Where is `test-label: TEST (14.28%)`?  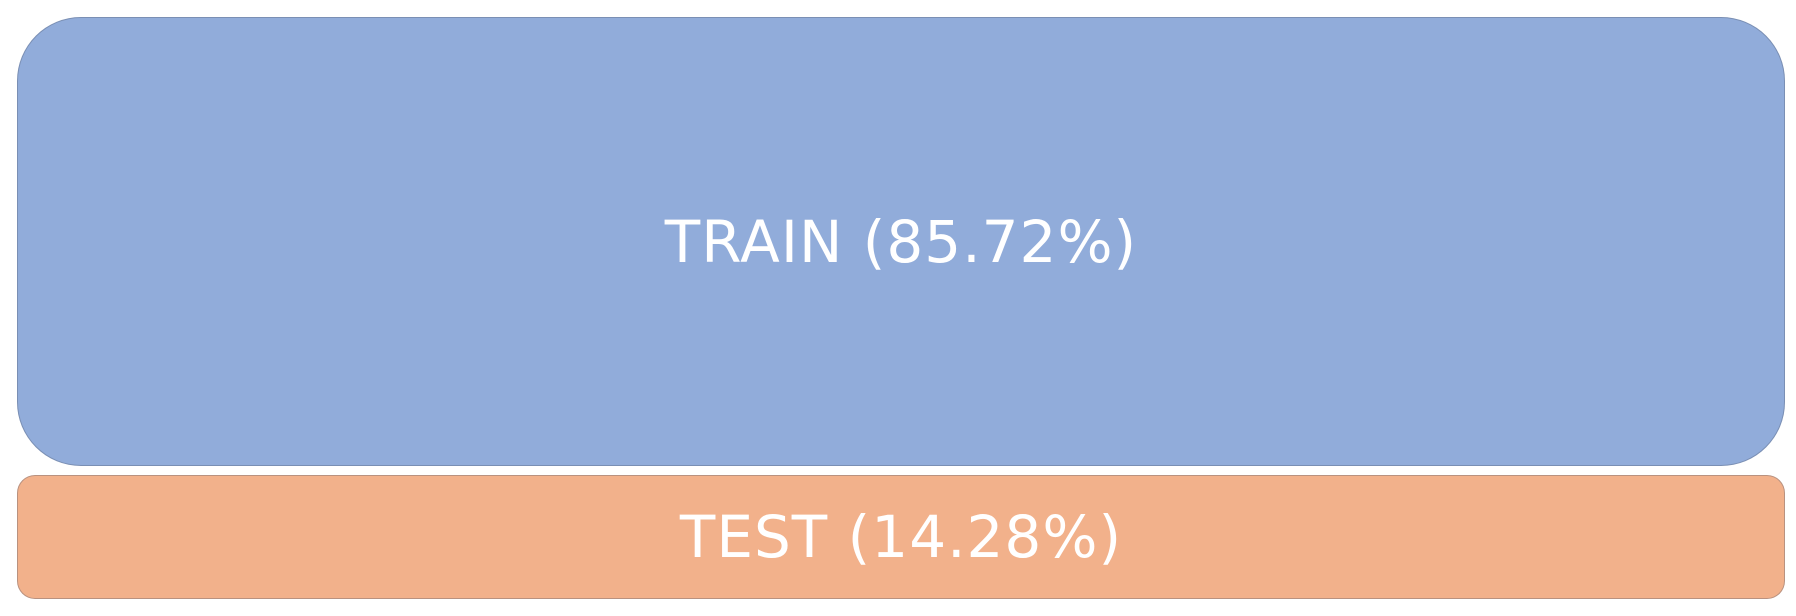 test-label: TEST (14.28%) is located at coordinates (901, 537).